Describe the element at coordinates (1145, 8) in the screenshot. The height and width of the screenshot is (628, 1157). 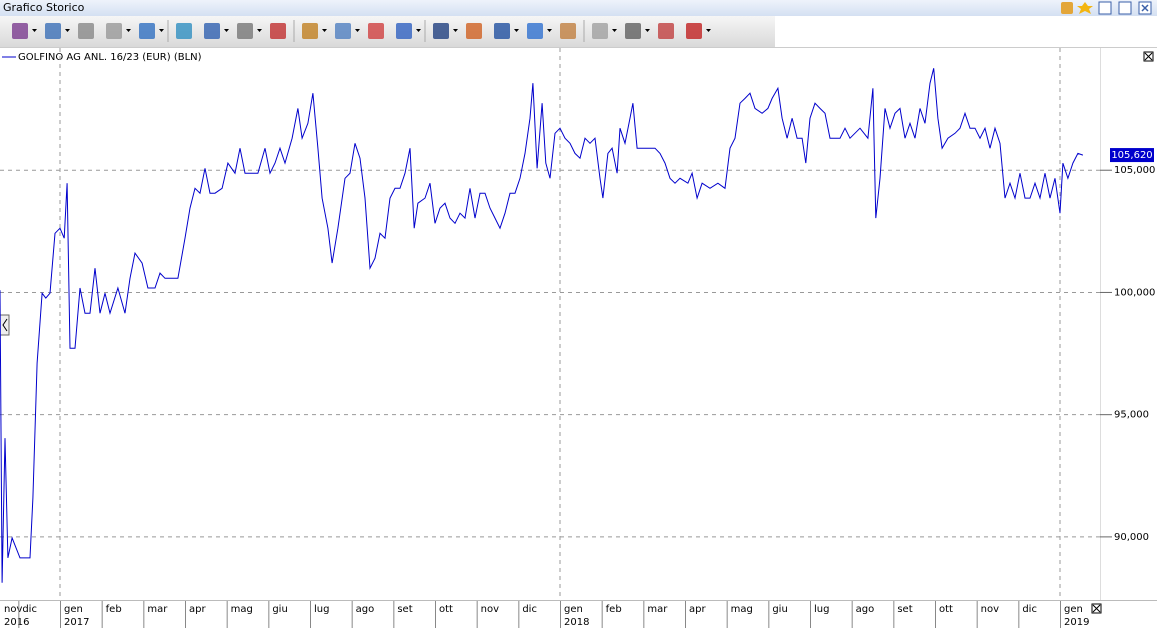
I see `close-icon` at that location.